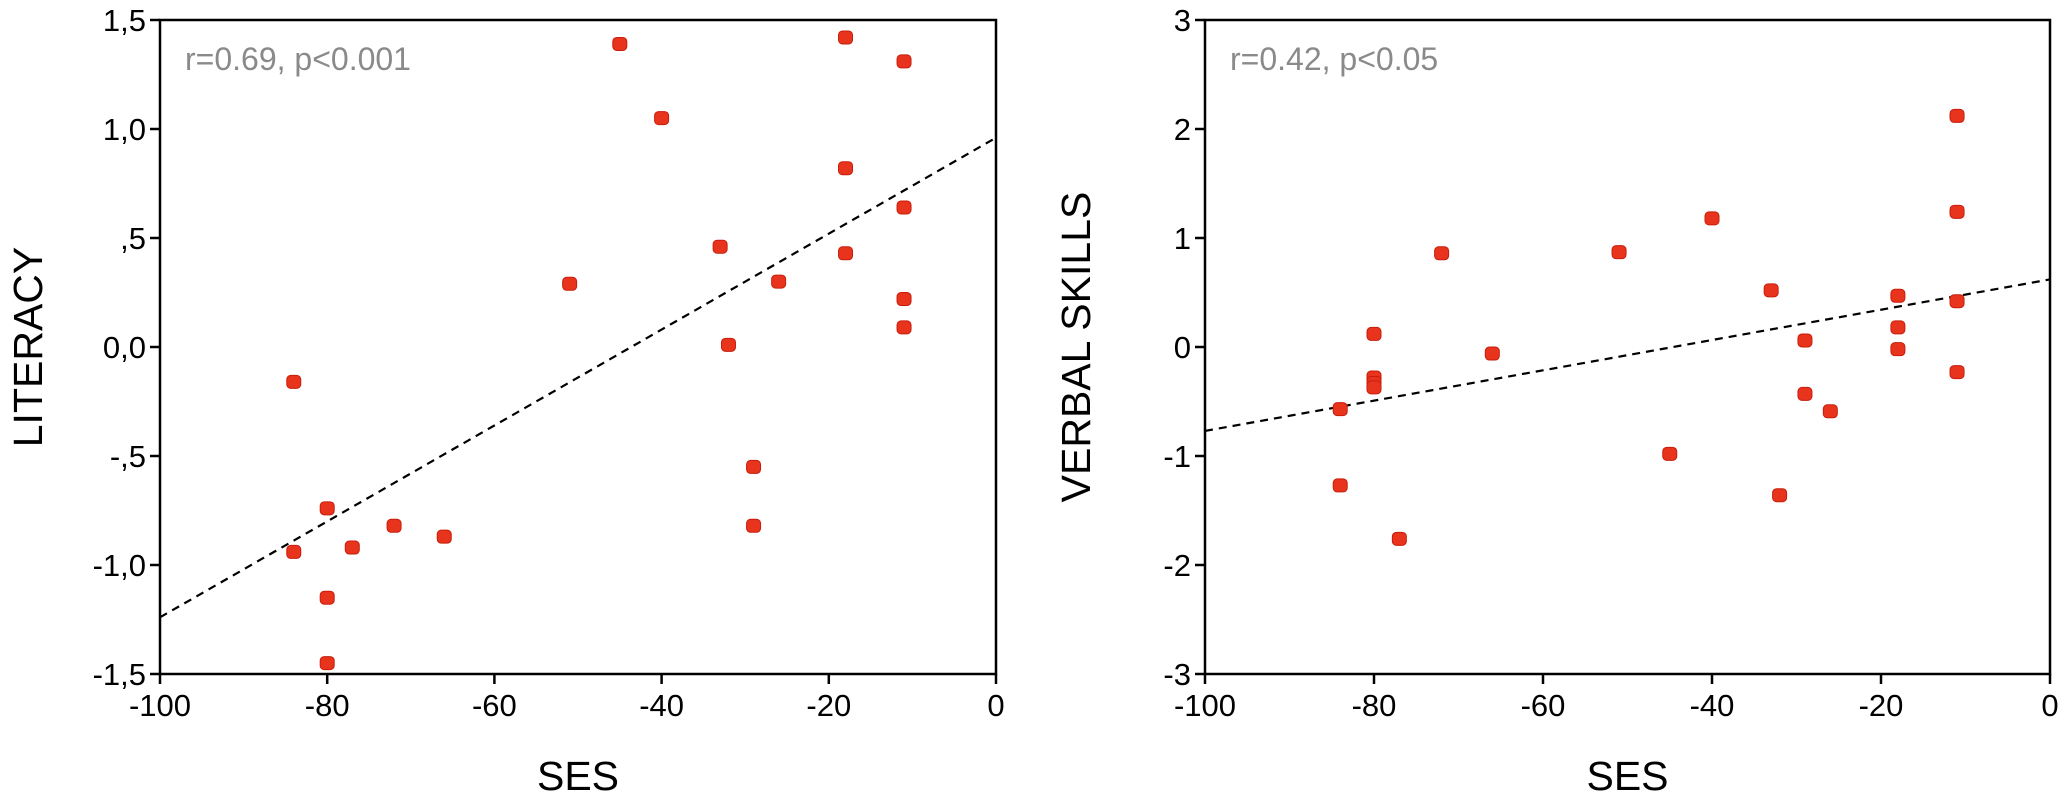 This screenshot has width=2068, height=808. I want to click on y-tick-label: -1,5, so click(119, 674).